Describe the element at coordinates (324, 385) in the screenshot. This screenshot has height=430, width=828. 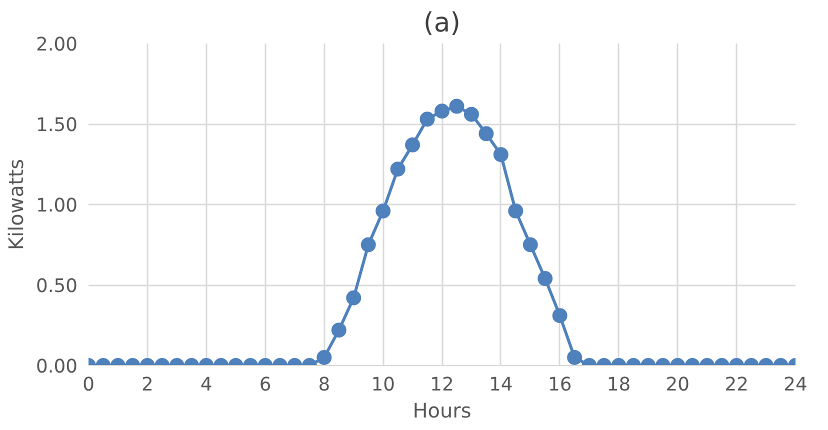
I see `x-tick-label: 8` at that location.